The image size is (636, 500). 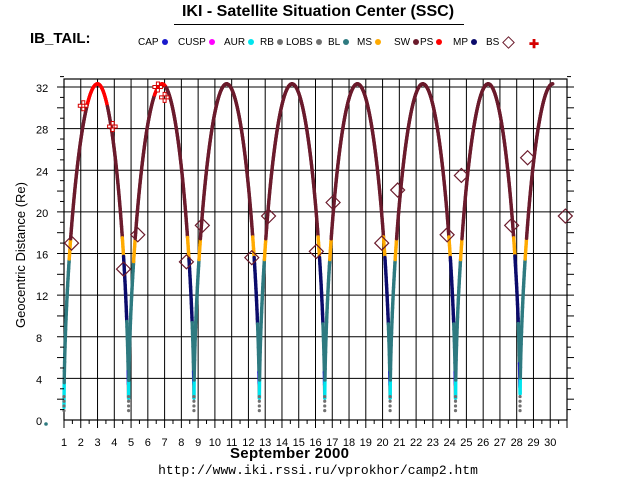 What do you see at coordinates (460, 42) in the screenshot?
I see `legend-label: MP` at bounding box center [460, 42].